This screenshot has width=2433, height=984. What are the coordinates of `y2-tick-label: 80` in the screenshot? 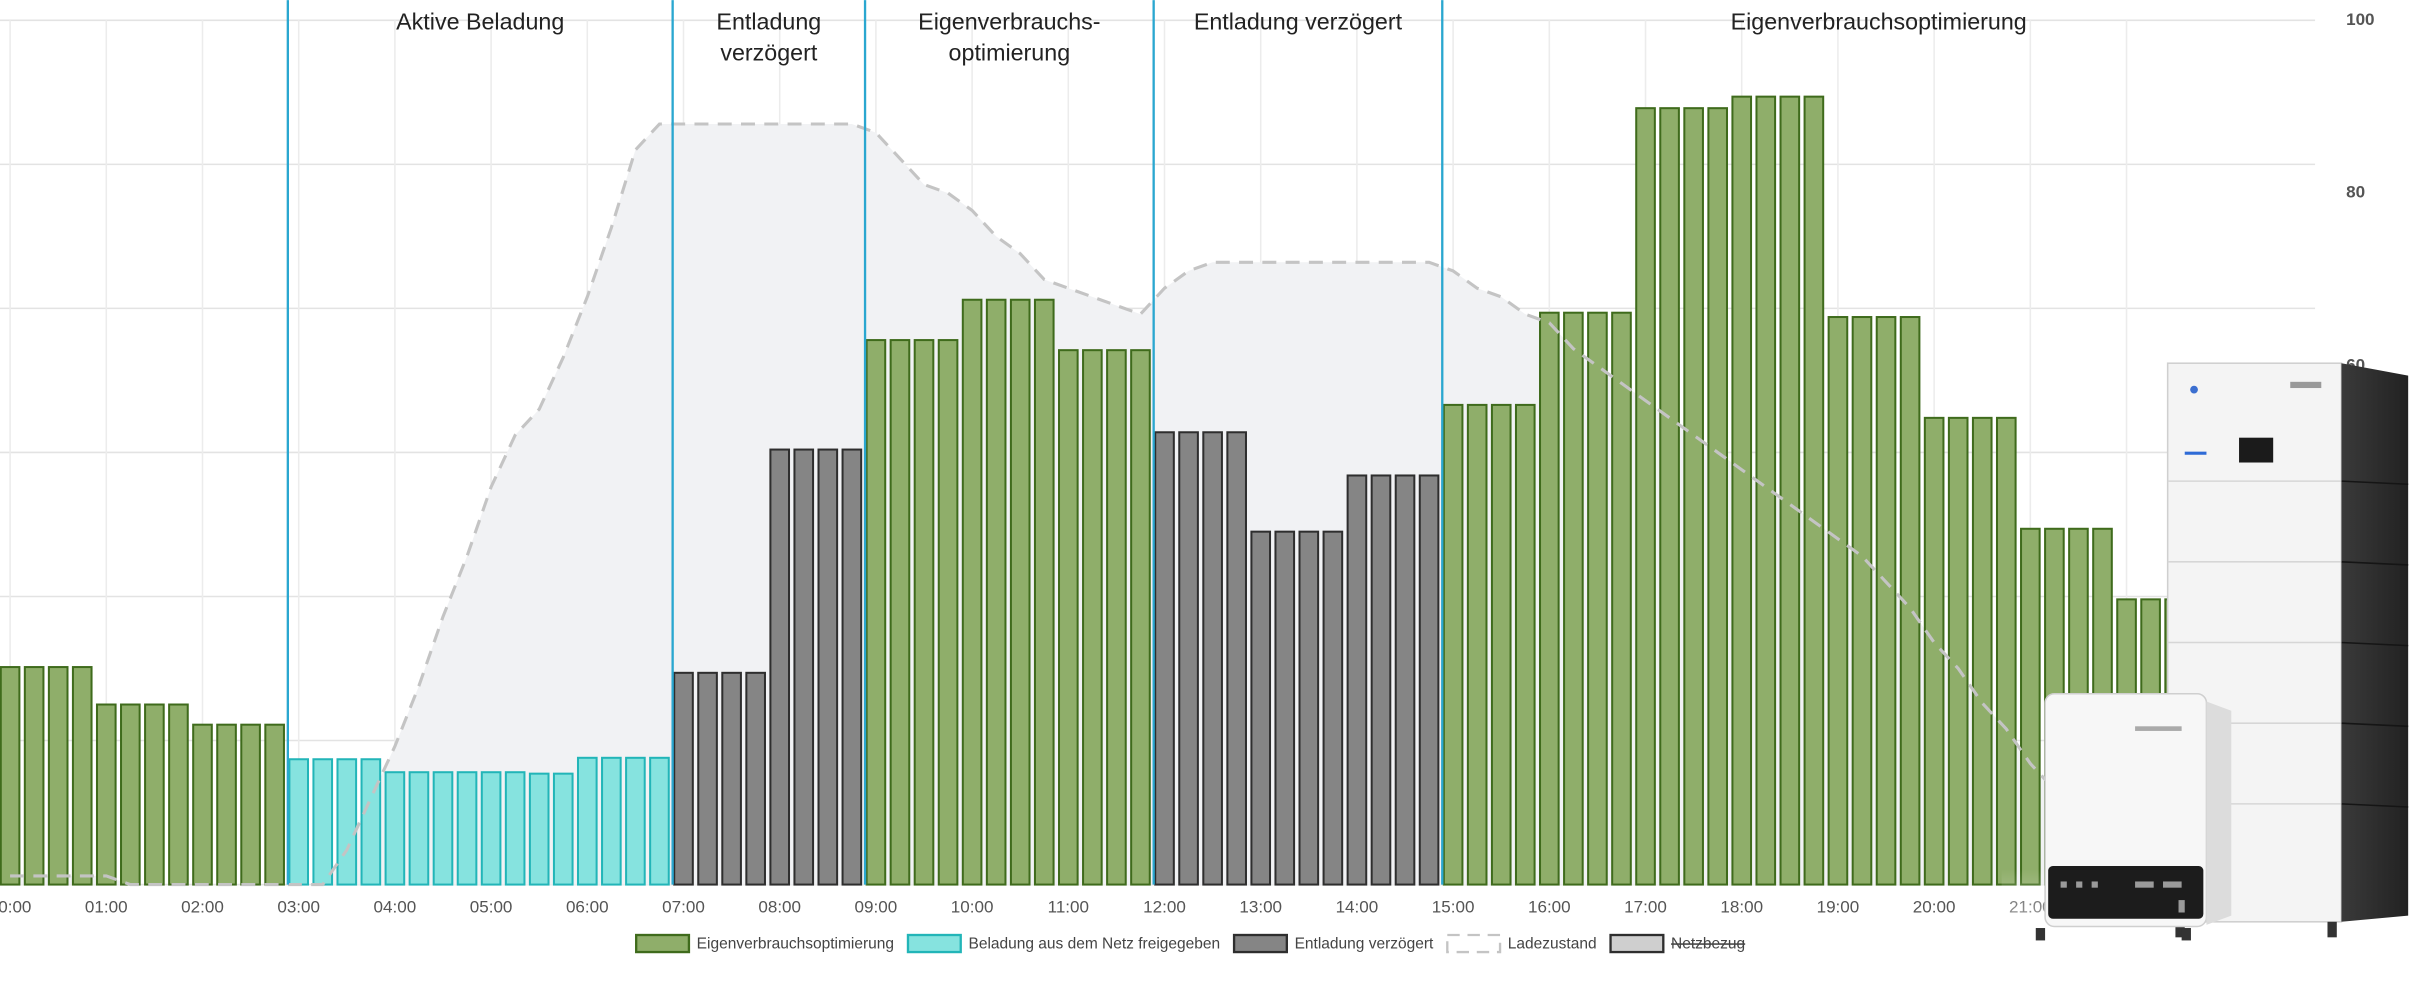 It's located at (2355, 192).